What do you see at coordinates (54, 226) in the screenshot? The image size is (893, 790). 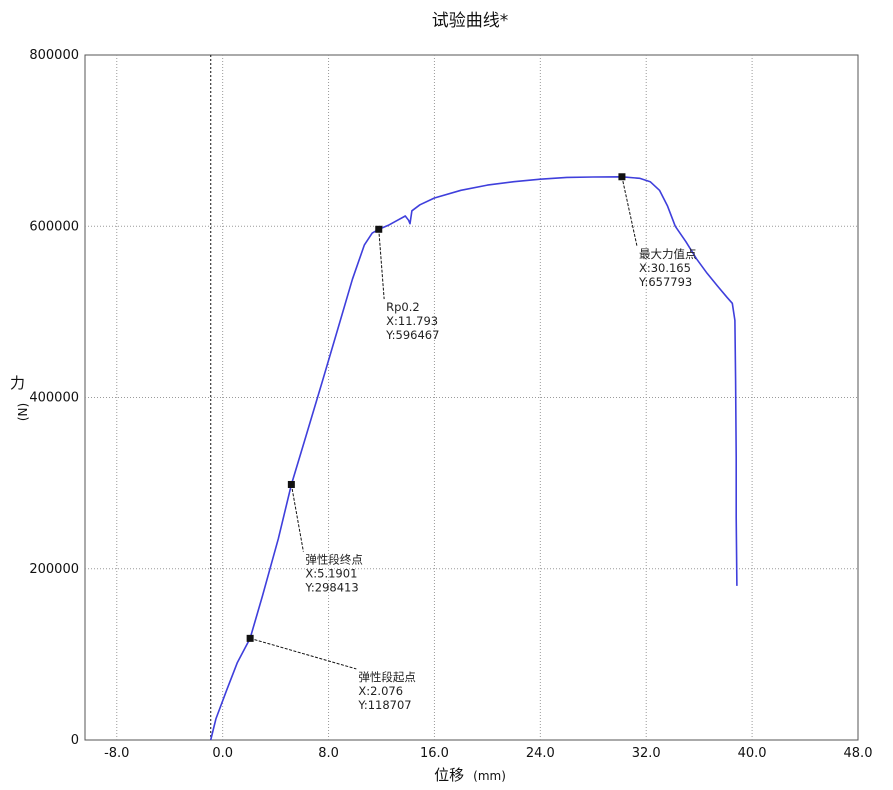 I see `y-tick-label: 600000` at bounding box center [54, 226].